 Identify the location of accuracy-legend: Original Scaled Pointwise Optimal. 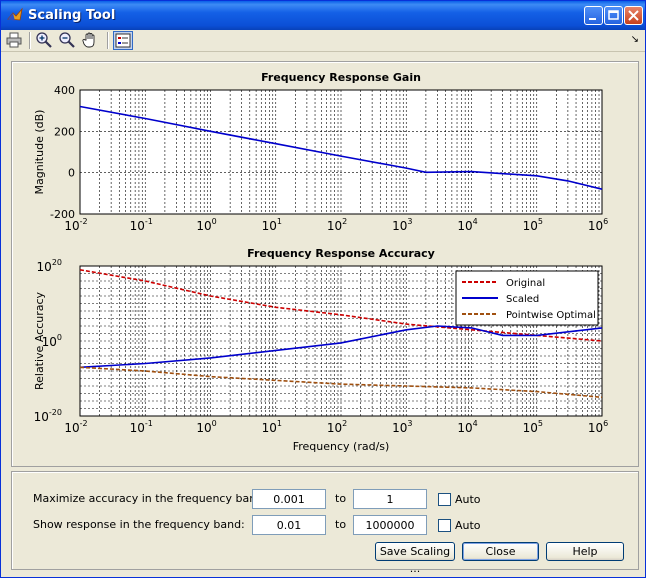
(527, 298).